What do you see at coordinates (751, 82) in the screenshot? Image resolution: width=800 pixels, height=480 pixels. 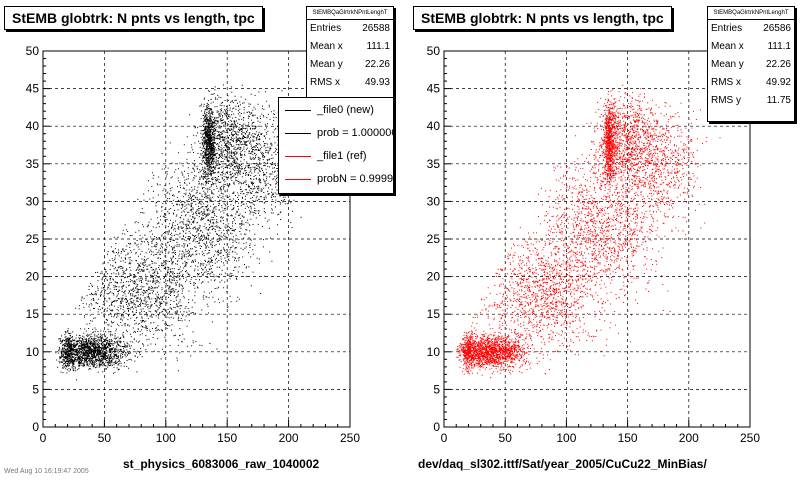 I see `stats-row-rms-x: RMS x 49.92` at bounding box center [751, 82].